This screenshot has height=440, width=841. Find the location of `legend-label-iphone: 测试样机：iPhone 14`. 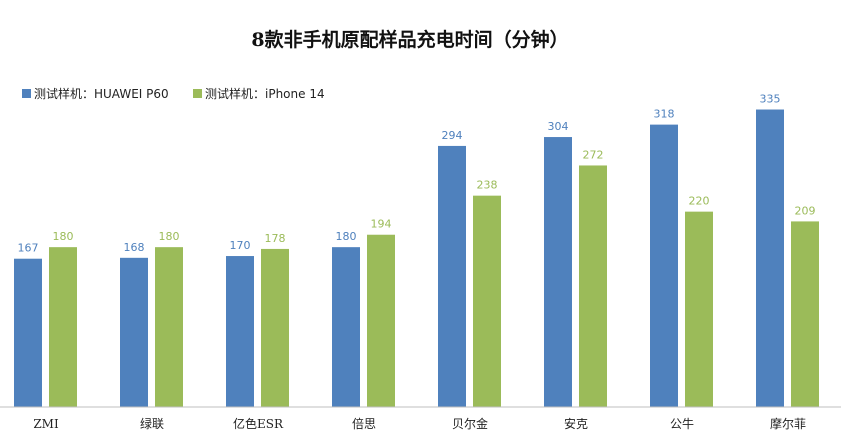

legend-label-iphone: 测试样机：iPhone 14 is located at coordinates (265, 93).